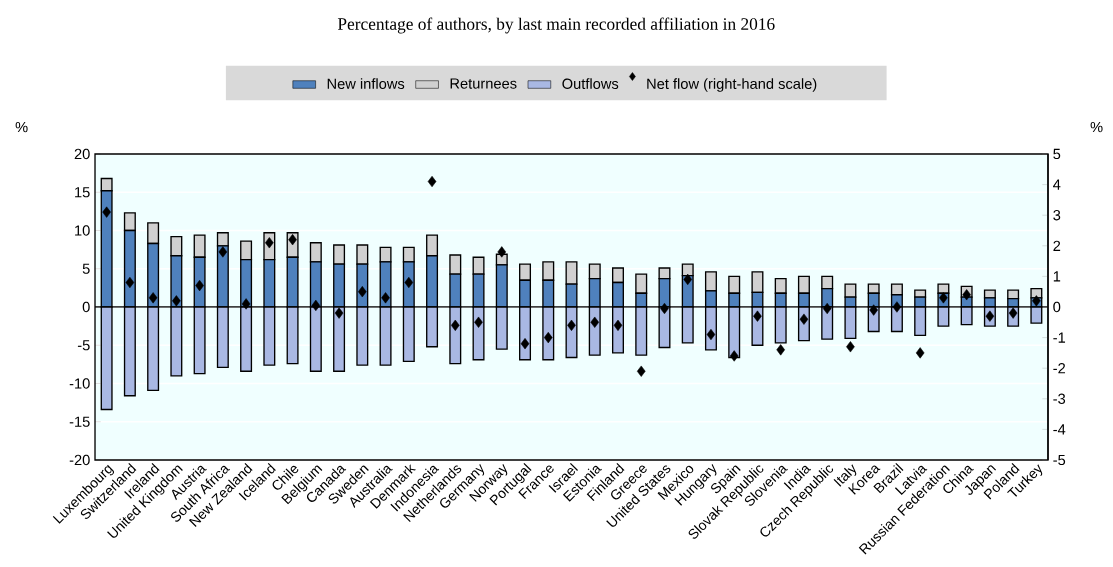  Describe the element at coordinates (1057, 154) in the screenshot. I see `y2-tick-label: 5` at that location.